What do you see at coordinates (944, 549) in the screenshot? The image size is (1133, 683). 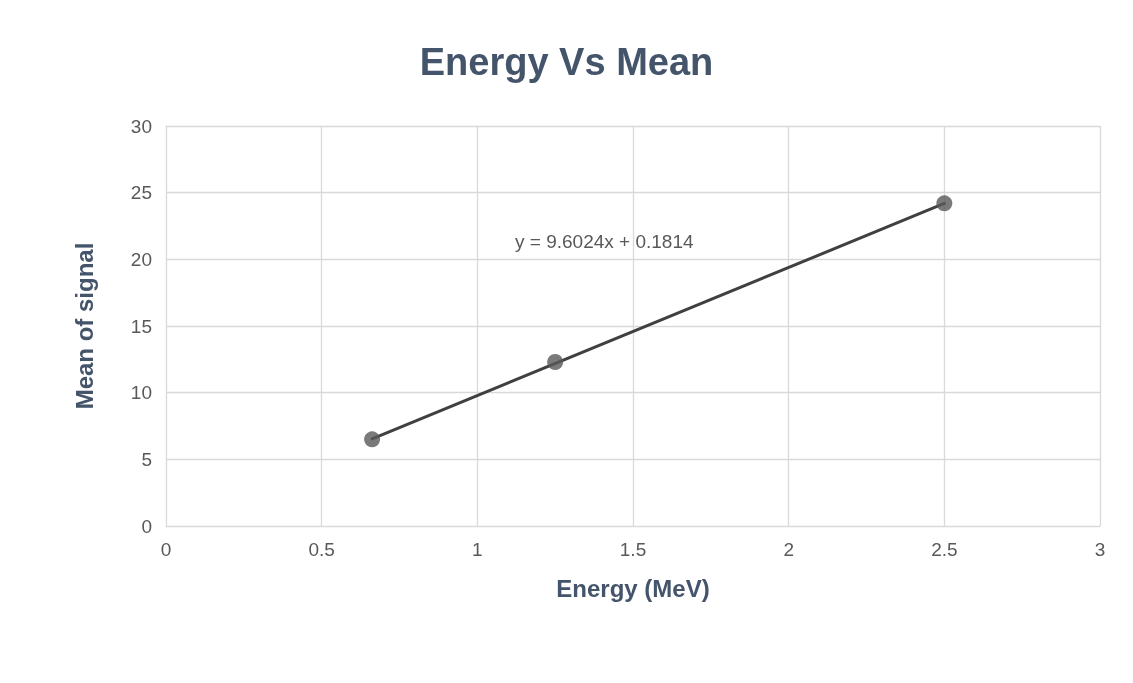 I see `x-tick-label: 2.5` at bounding box center [944, 549].